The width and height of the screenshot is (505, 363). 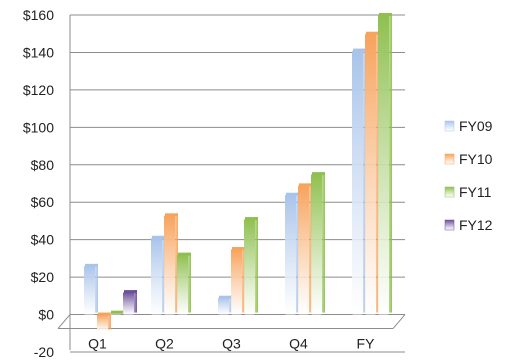 I want to click on bar-fy10-q3, so click(x=236, y=282).